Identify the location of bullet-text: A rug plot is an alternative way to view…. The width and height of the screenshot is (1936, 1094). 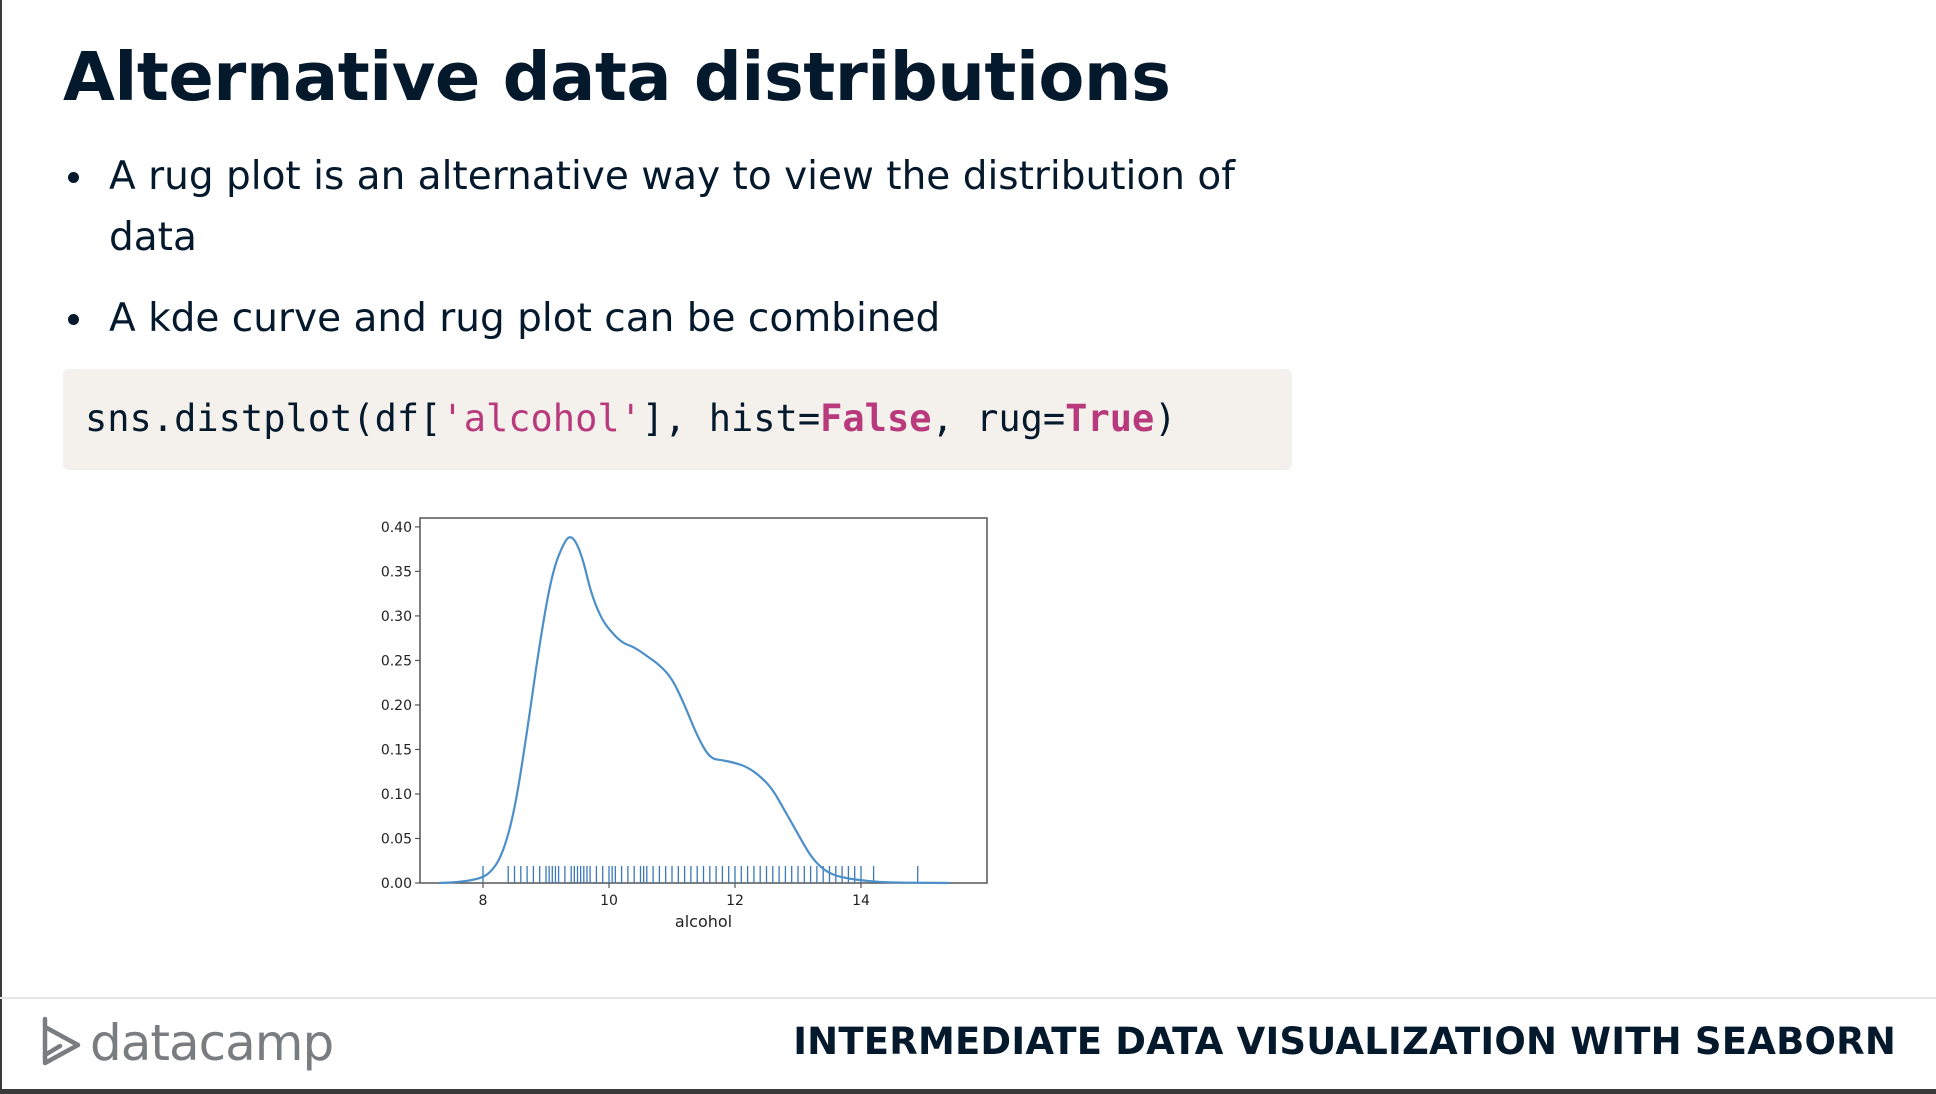
(672, 207).